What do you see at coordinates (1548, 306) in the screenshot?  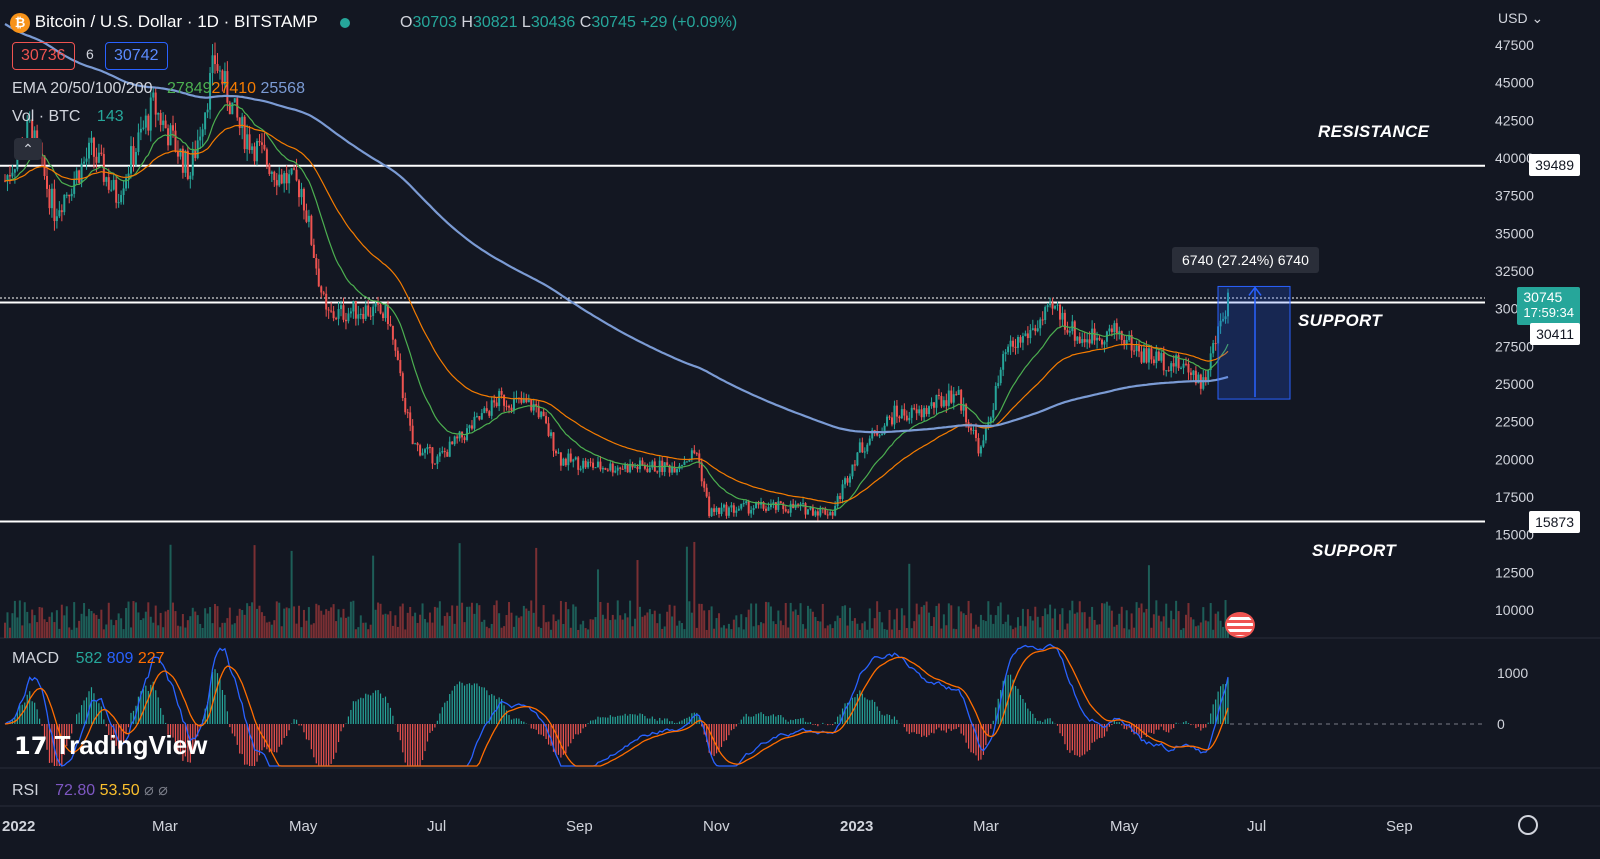 I see `last-price-tag: 30745 17:59:34` at bounding box center [1548, 306].